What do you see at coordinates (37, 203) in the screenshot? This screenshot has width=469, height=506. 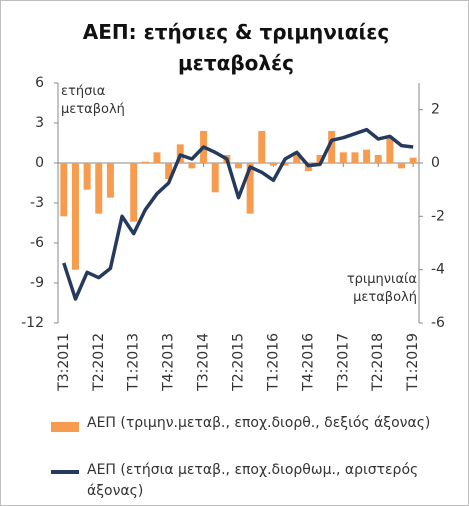 I see `y-tick-label: -3` at bounding box center [37, 203].